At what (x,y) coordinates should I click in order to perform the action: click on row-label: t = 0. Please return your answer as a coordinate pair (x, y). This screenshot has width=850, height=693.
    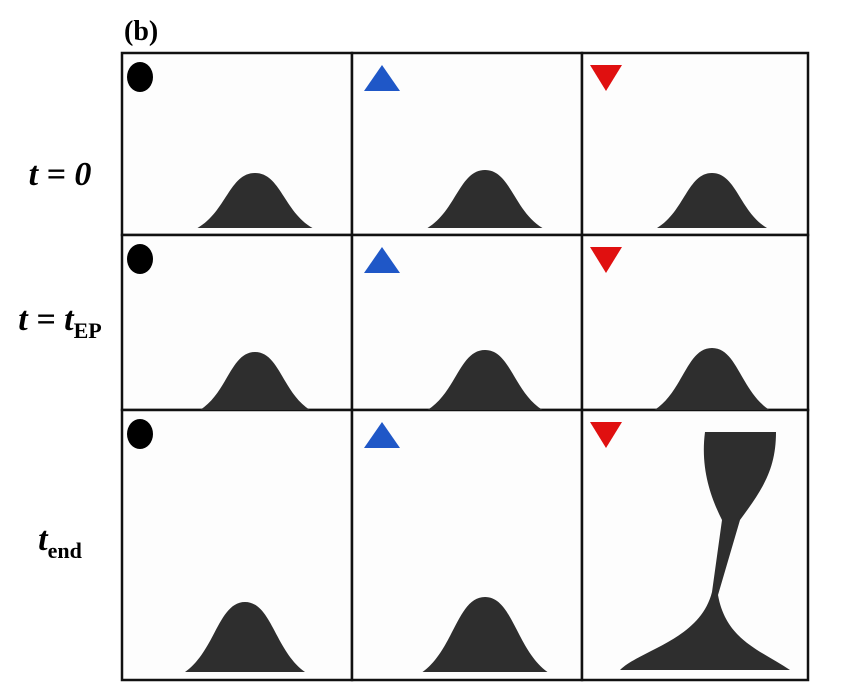
    Looking at the image, I should click on (60, 174).